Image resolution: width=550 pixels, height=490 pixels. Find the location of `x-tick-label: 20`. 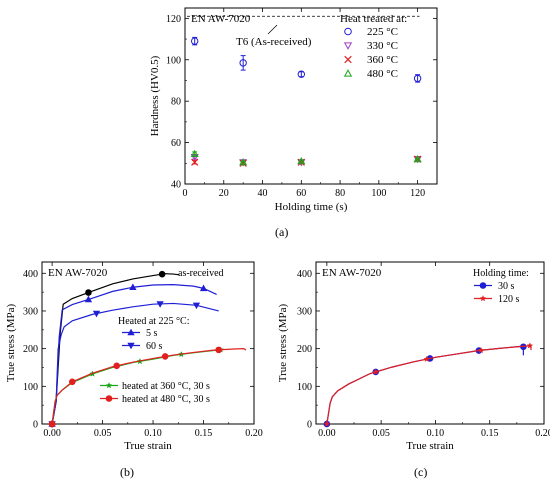

x-tick-label: 20 is located at coordinates (224, 193).